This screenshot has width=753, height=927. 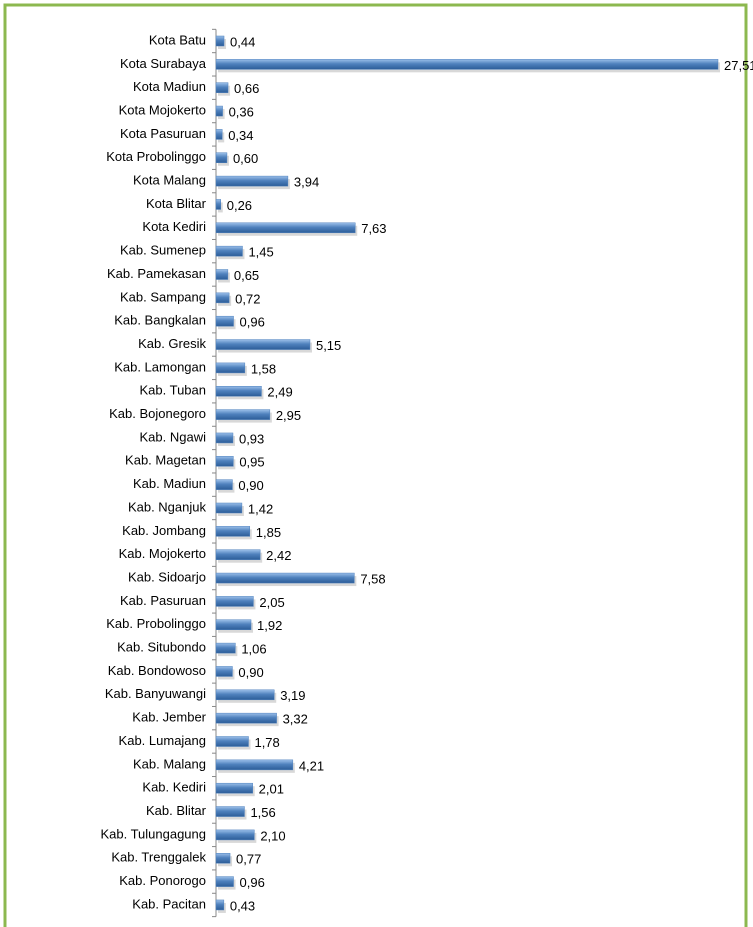 I want to click on data-label: 0,90, so click(x=250, y=672).